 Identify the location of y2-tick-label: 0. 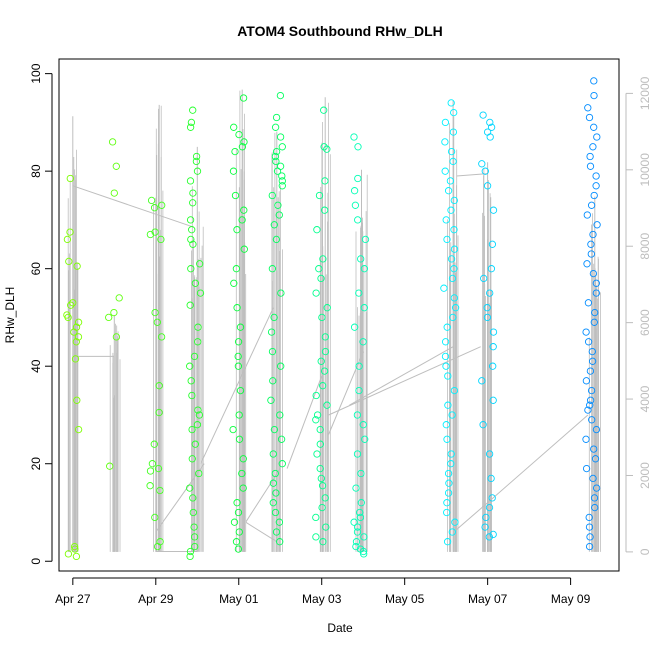
(644, 551).